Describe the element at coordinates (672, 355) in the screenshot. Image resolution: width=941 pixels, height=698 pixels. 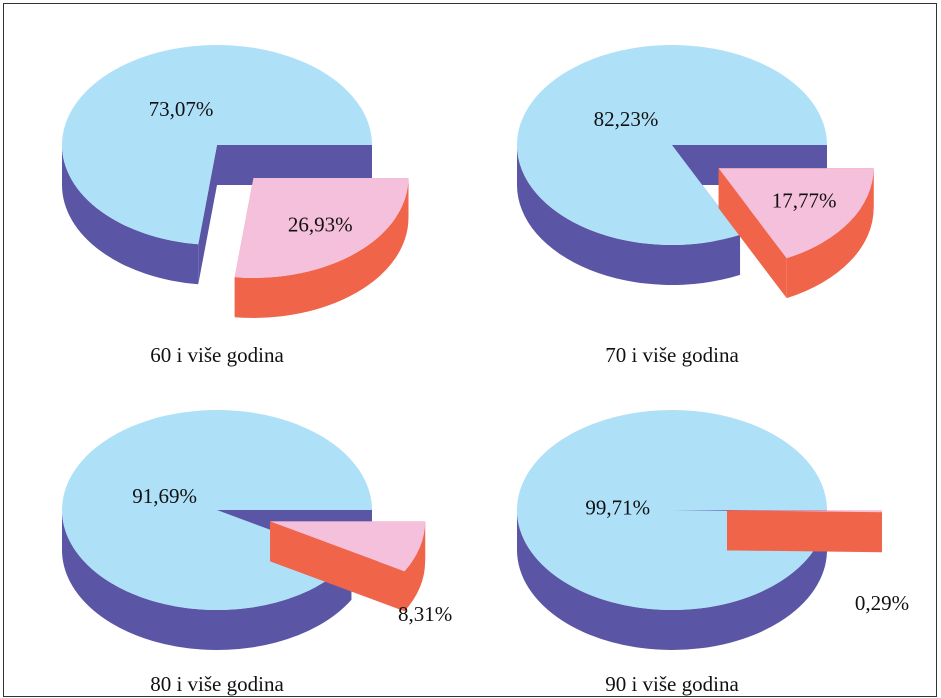
I see `pie-title: 70 i više godina` at that location.